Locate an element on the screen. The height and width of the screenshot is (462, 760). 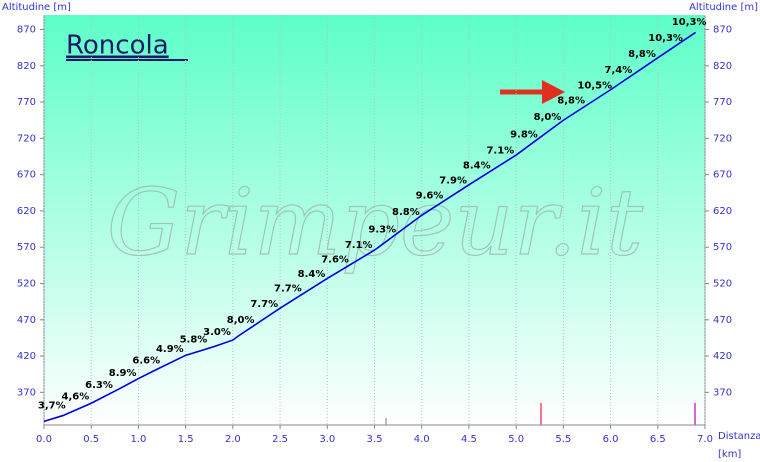
x-tick-label: 2.0 is located at coordinates (233, 439).